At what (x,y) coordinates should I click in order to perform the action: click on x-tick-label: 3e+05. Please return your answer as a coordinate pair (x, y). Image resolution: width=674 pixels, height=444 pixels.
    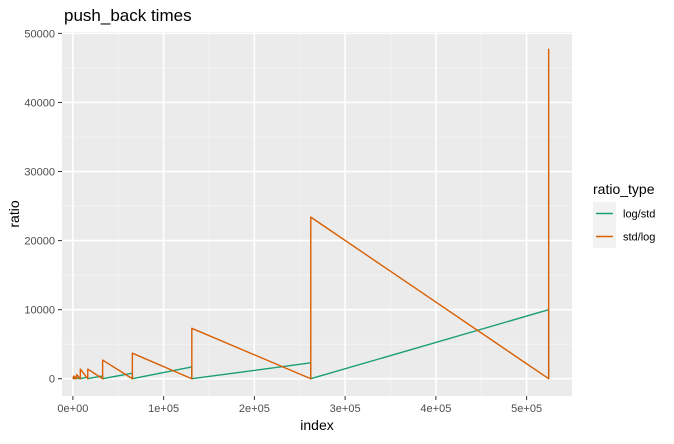
    Looking at the image, I should click on (345, 409).